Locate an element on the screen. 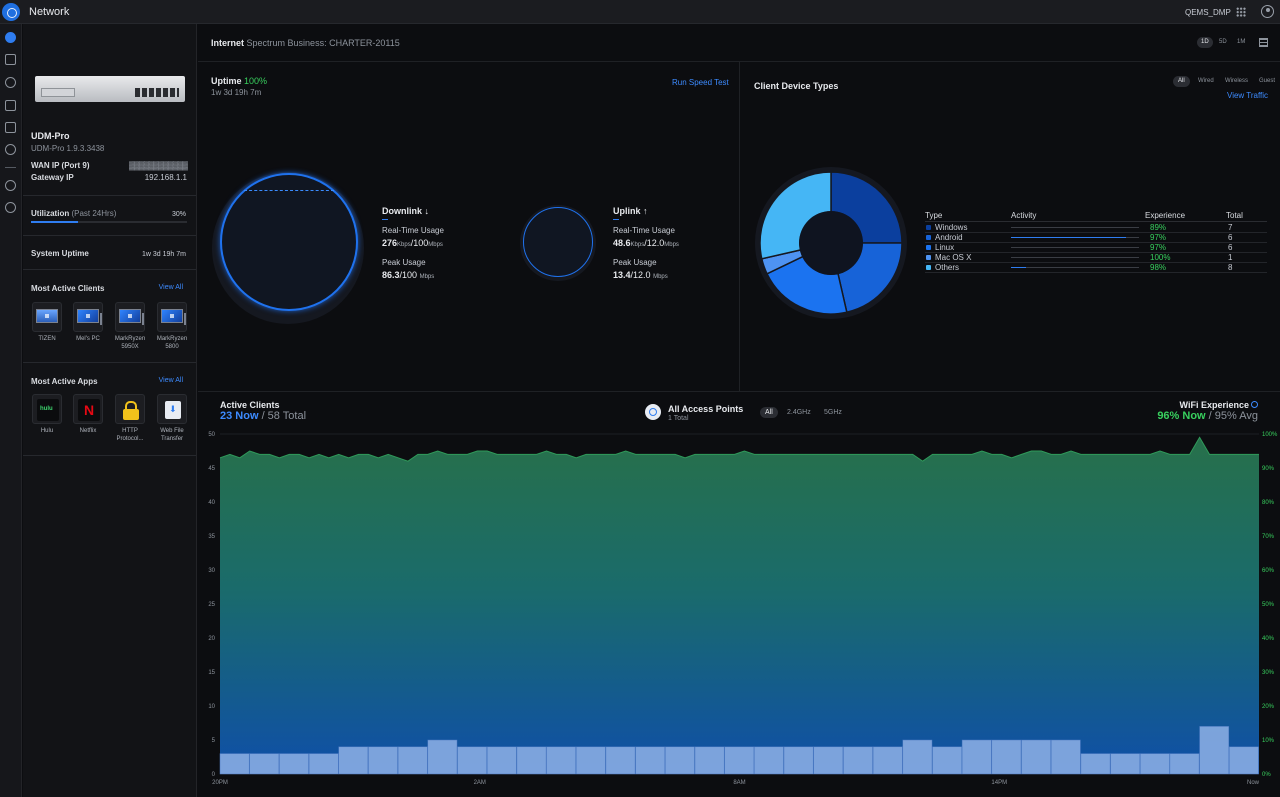  y-tick-right: 70% is located at coordinates (1268, 537).